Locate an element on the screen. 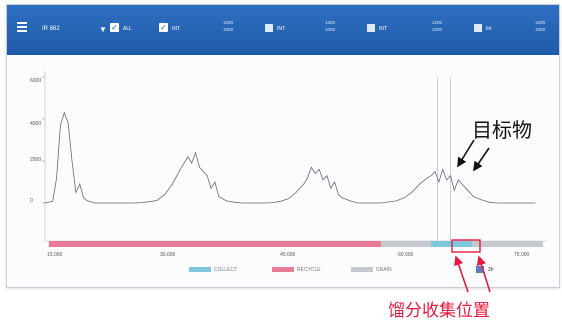 This screenshot has height=322, width=562. y-tick-label: 6000 is located at coordinates (36, 81).